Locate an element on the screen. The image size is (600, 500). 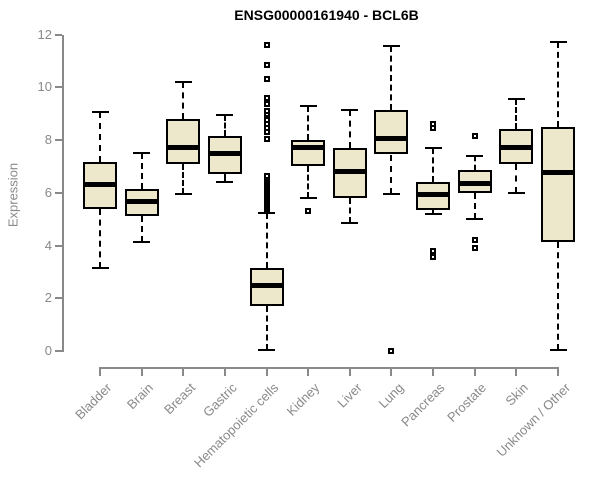
x-tick-label: Kidney is located at coordinates (303, 399).